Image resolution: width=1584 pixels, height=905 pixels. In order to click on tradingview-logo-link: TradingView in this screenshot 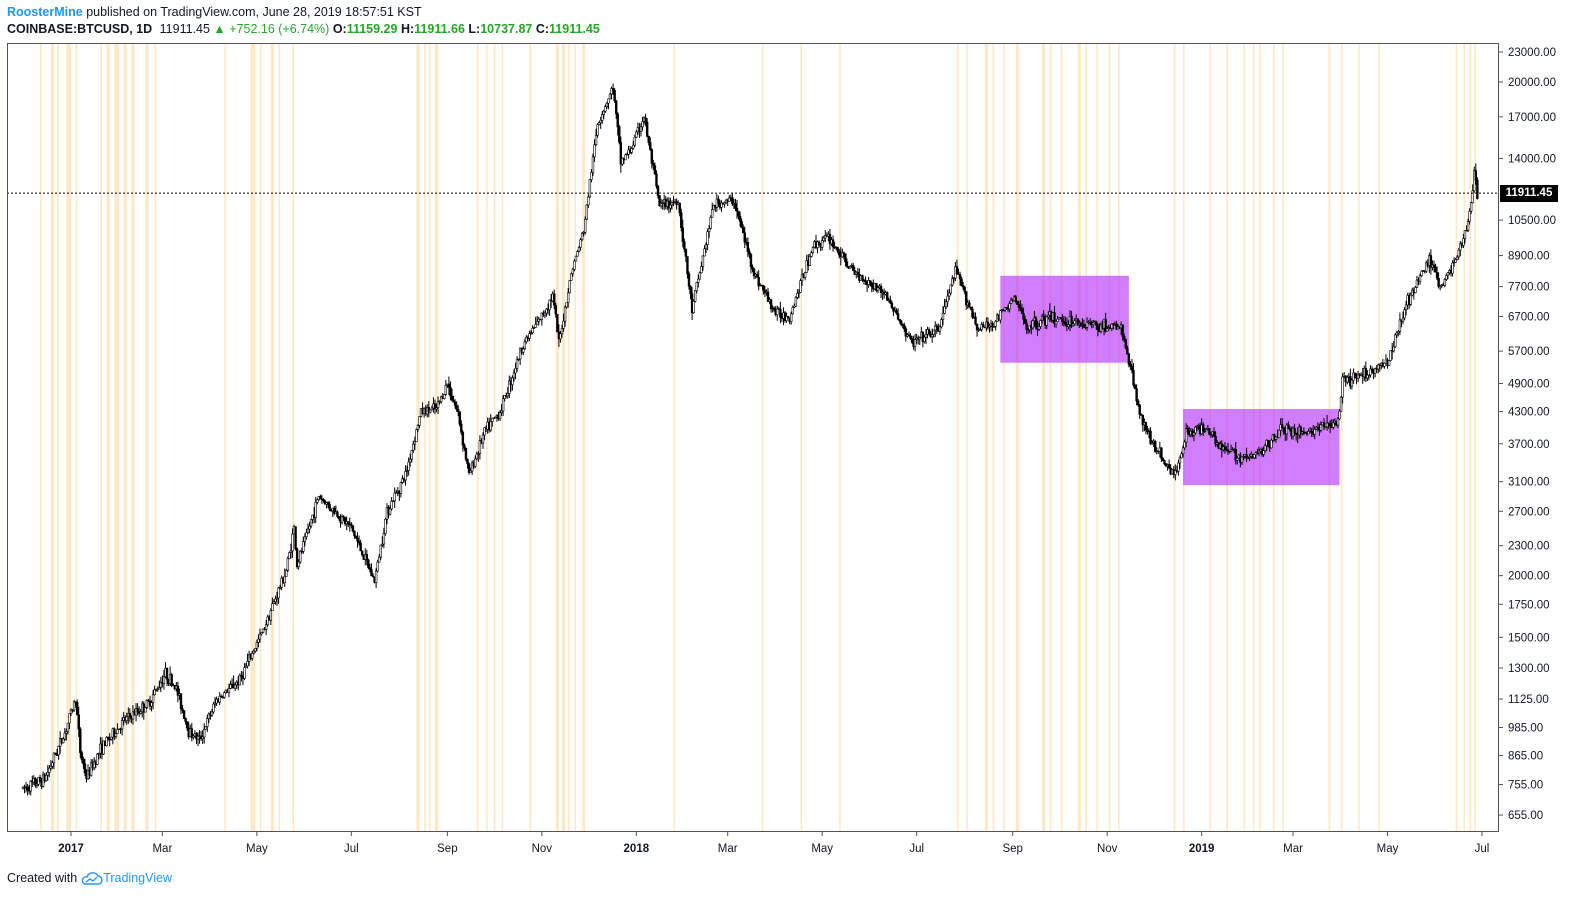, I will do `click(126, 878)`.